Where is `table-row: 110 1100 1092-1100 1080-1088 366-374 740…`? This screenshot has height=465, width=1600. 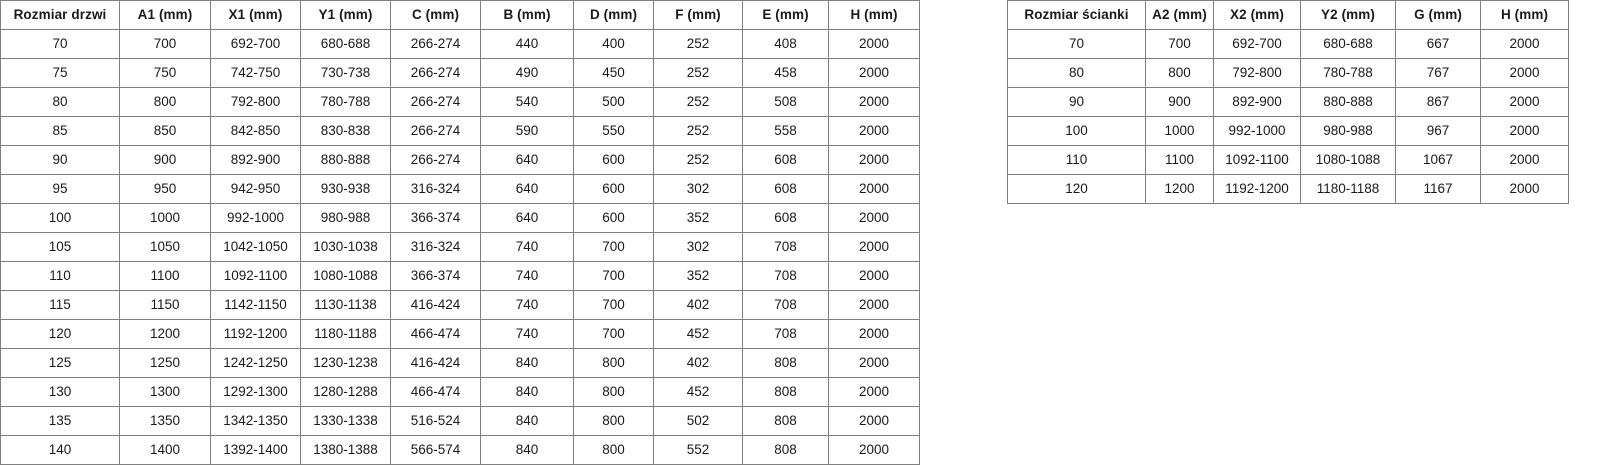 table-row: 110 1100 1092-1100 1080-1088 366-374 740… is located at coordinates (460, 276).